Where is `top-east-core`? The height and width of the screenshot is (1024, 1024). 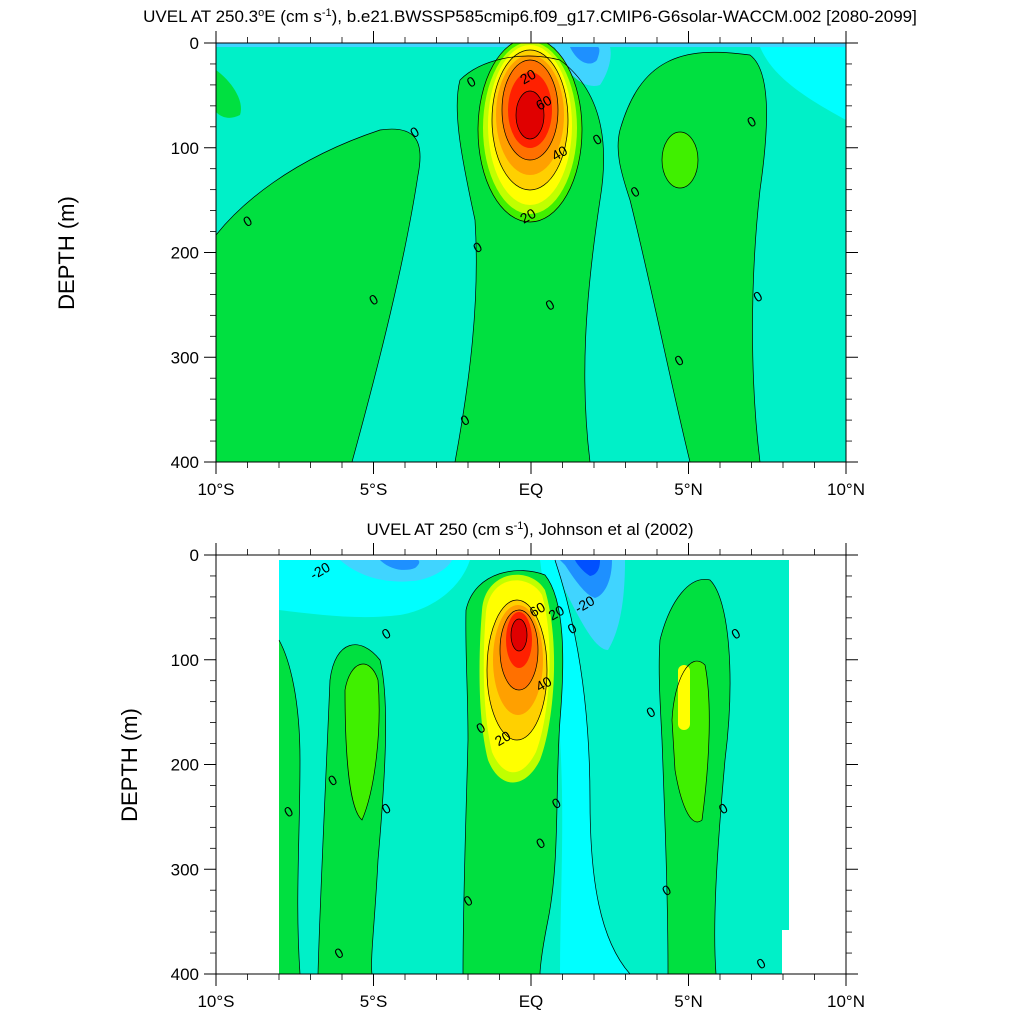
top-east-core is located at coordinates (680, 160).